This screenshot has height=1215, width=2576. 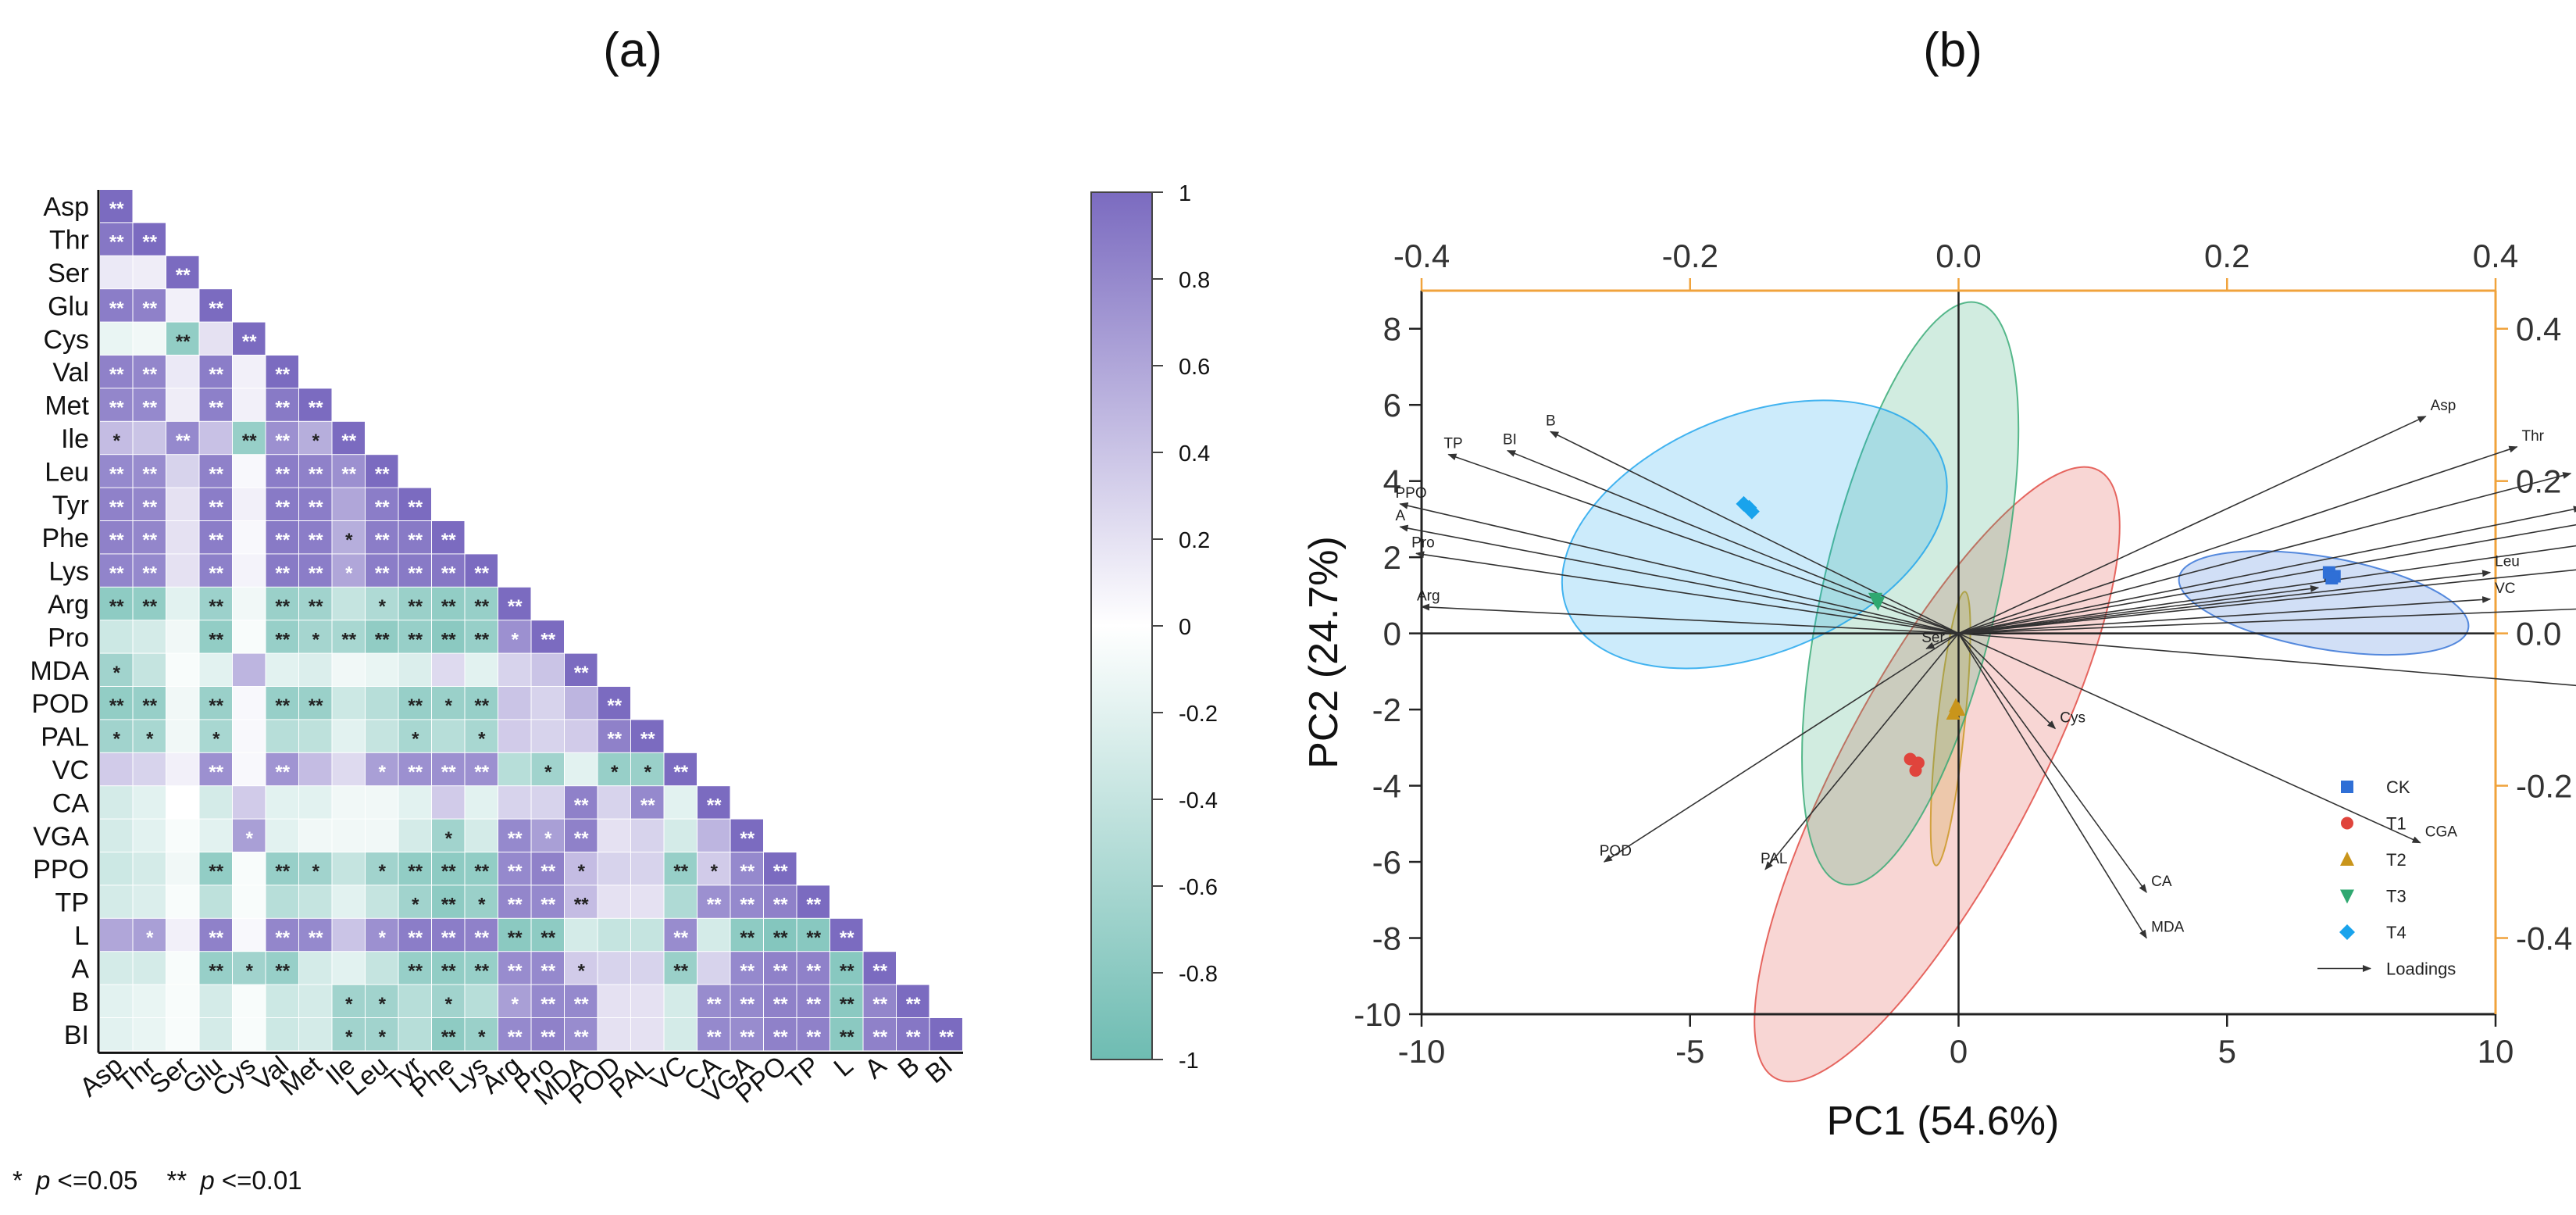 I want to click on panel-label-b: (b), so click(x=1952, y=50).